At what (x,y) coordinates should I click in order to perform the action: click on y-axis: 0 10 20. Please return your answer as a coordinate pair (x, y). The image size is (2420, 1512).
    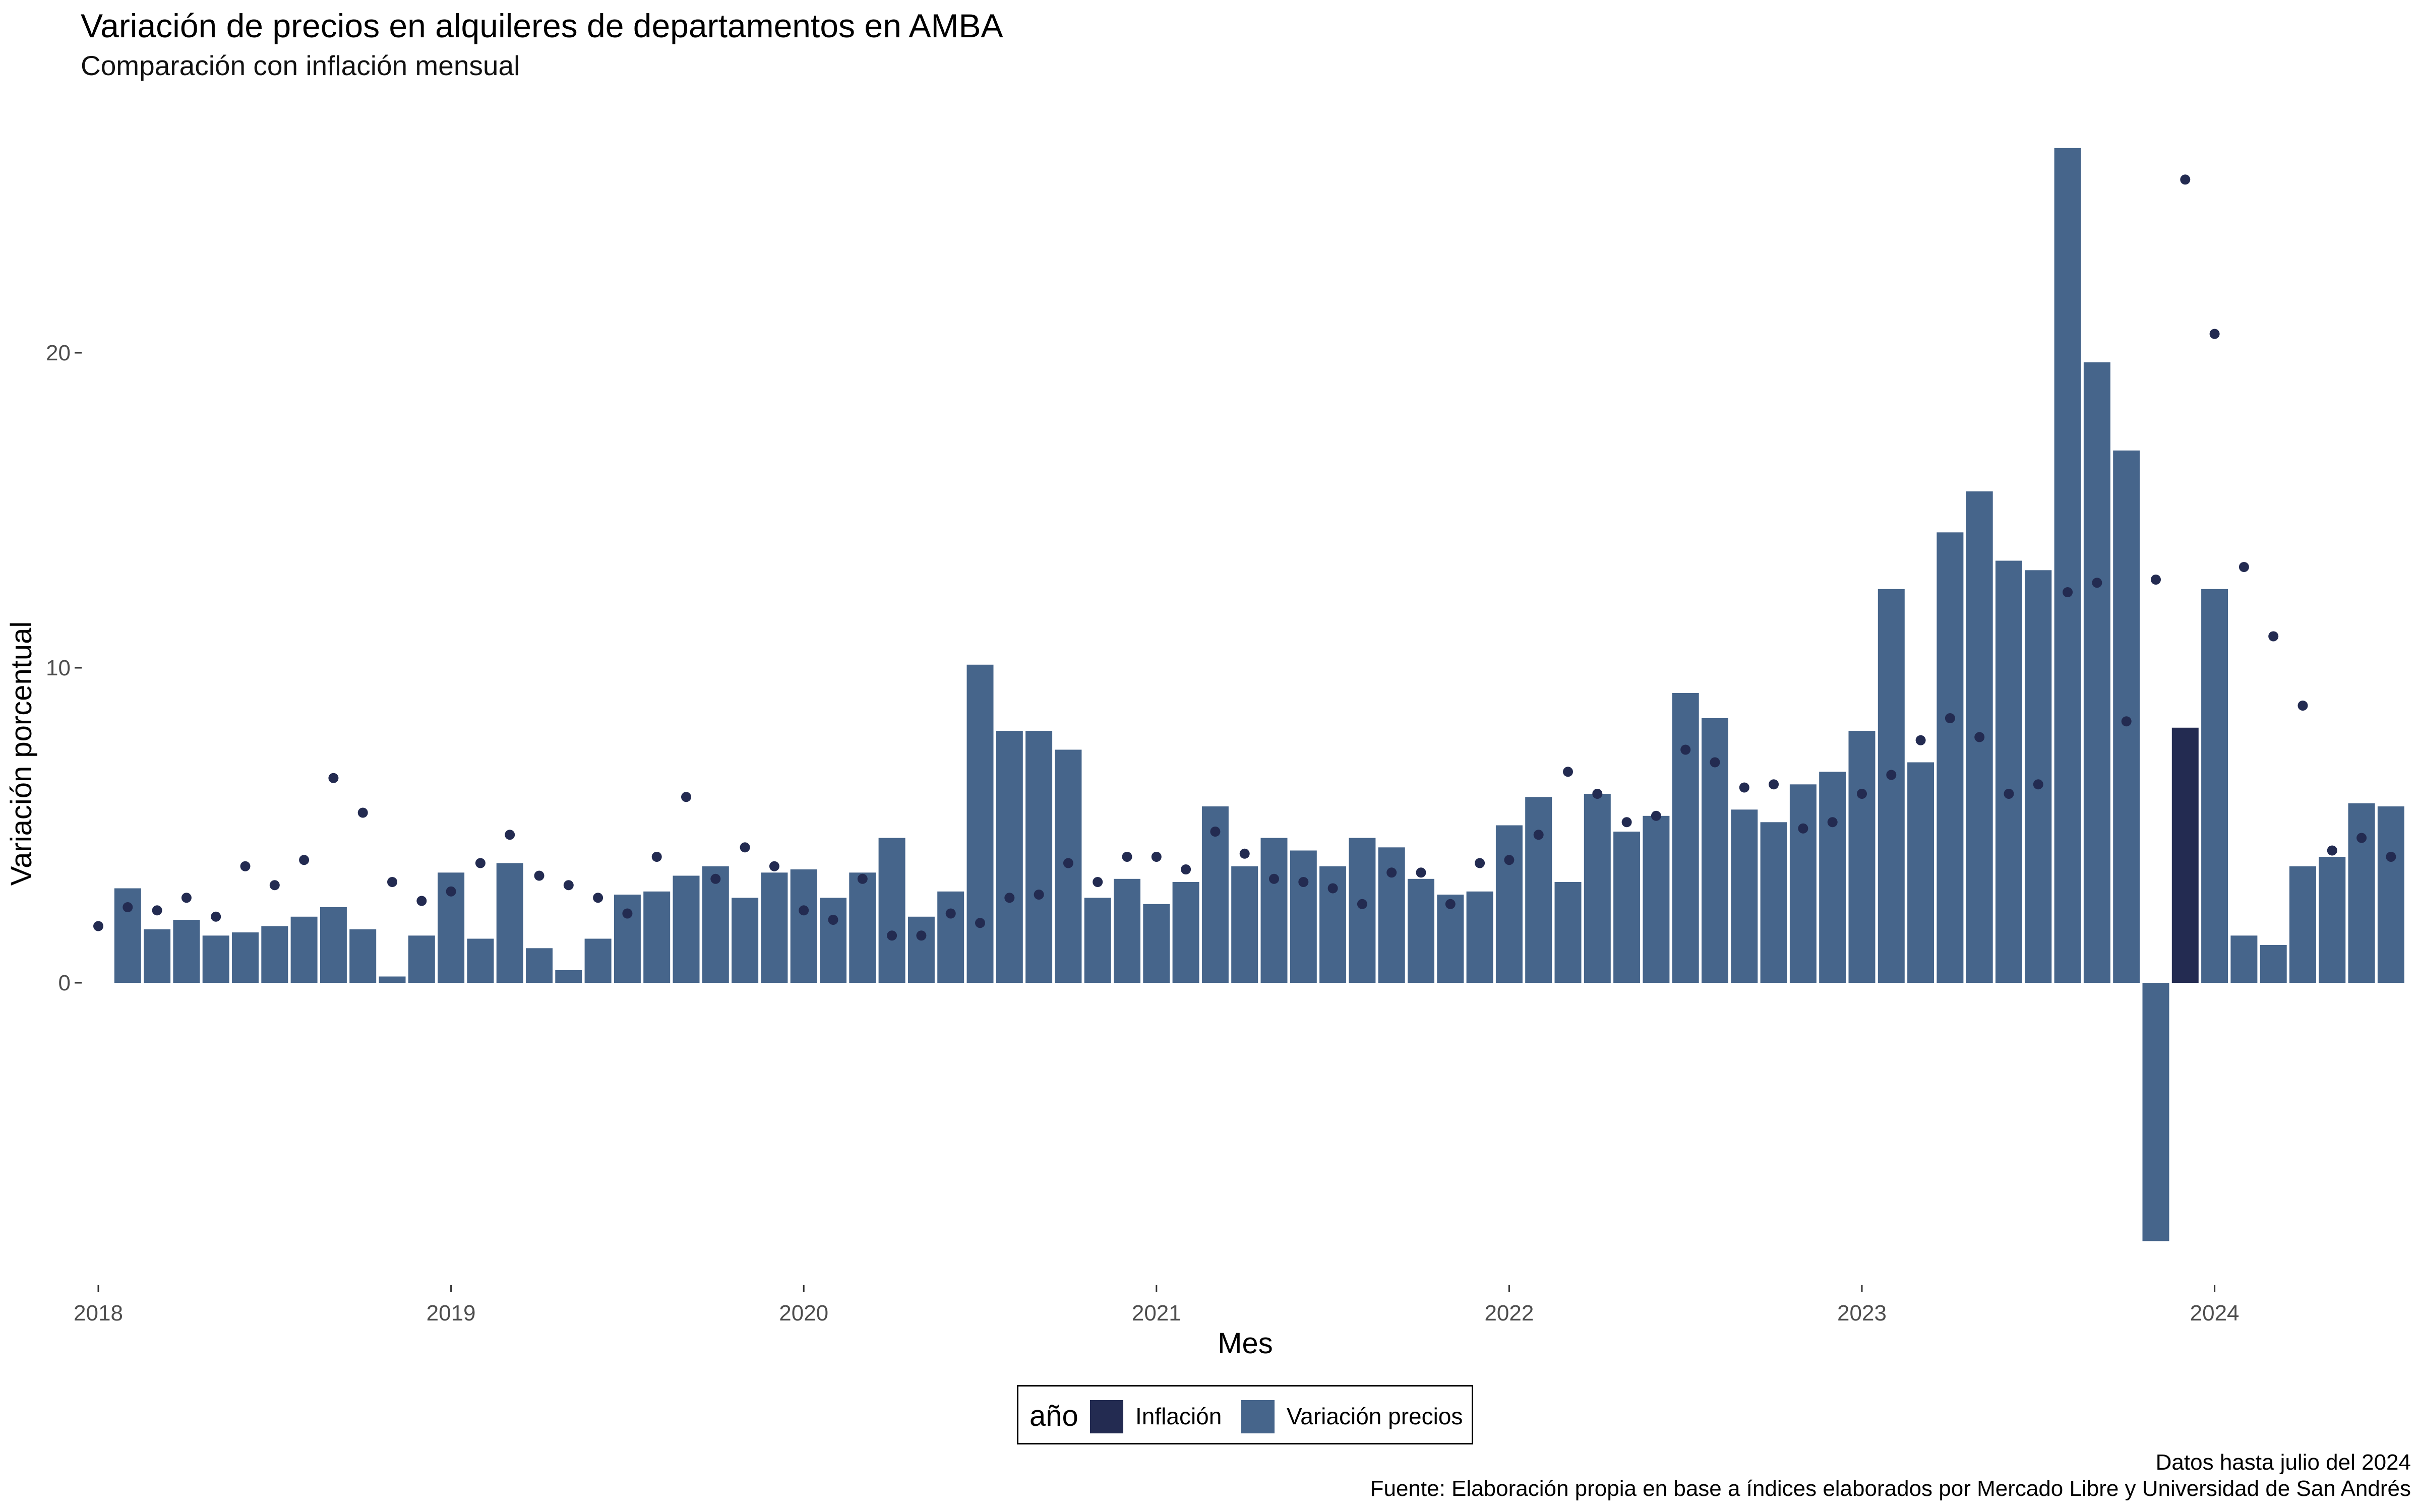
    Looking at the image, I should click on (64, 668).